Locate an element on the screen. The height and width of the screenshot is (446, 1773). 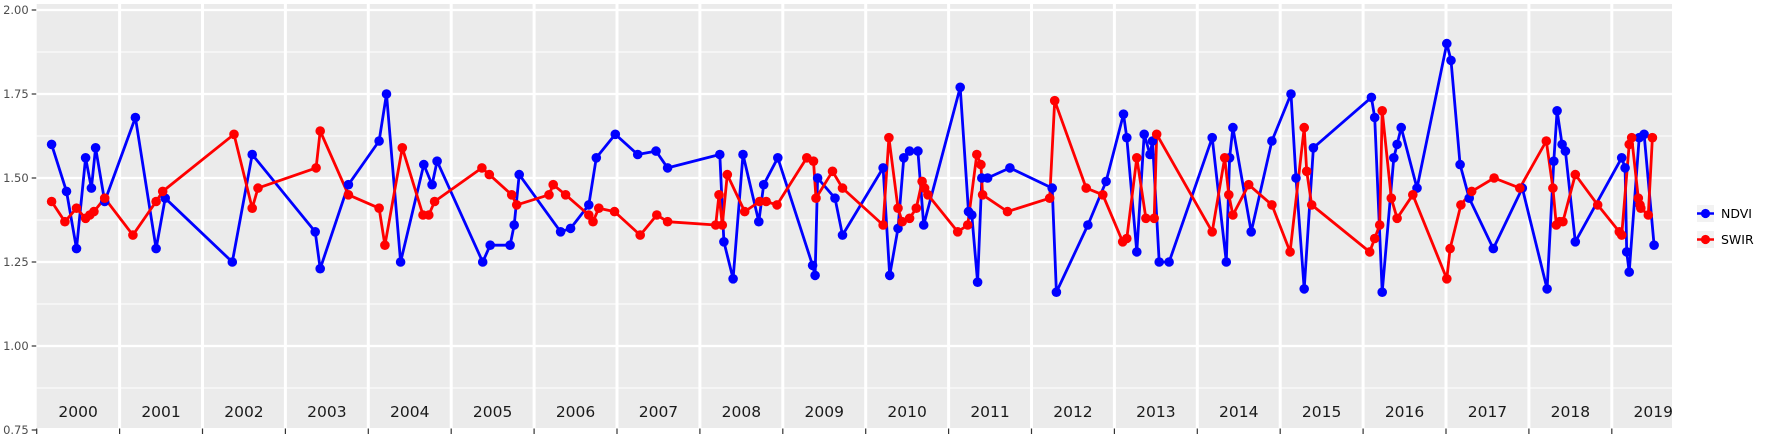
y-axis-tick-label: 1.50 is located at coordinates (16, 178).